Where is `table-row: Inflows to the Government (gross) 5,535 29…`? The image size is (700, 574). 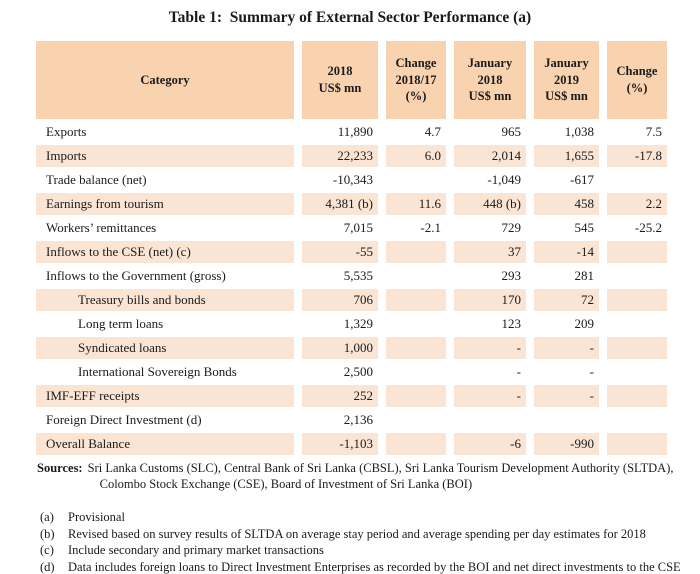
table-row: Inflows to the Government (gross) 5,535 29… is located at coordinates (351, 276).